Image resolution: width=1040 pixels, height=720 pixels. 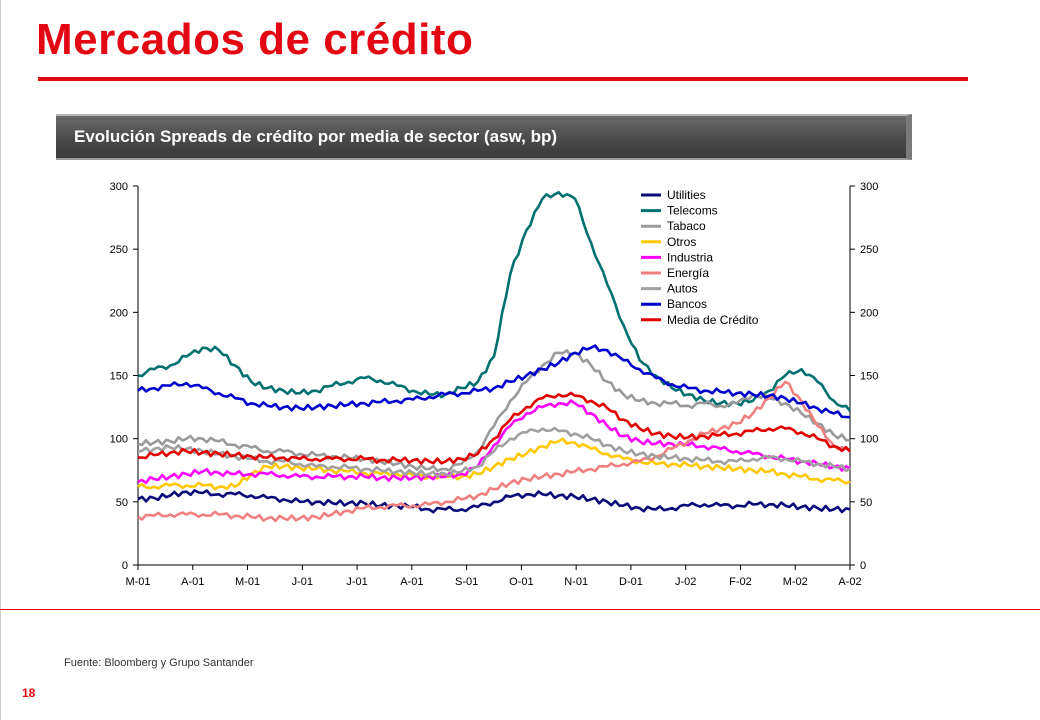 I want to click on legend-label: Energía, so click(x=688, y=273).